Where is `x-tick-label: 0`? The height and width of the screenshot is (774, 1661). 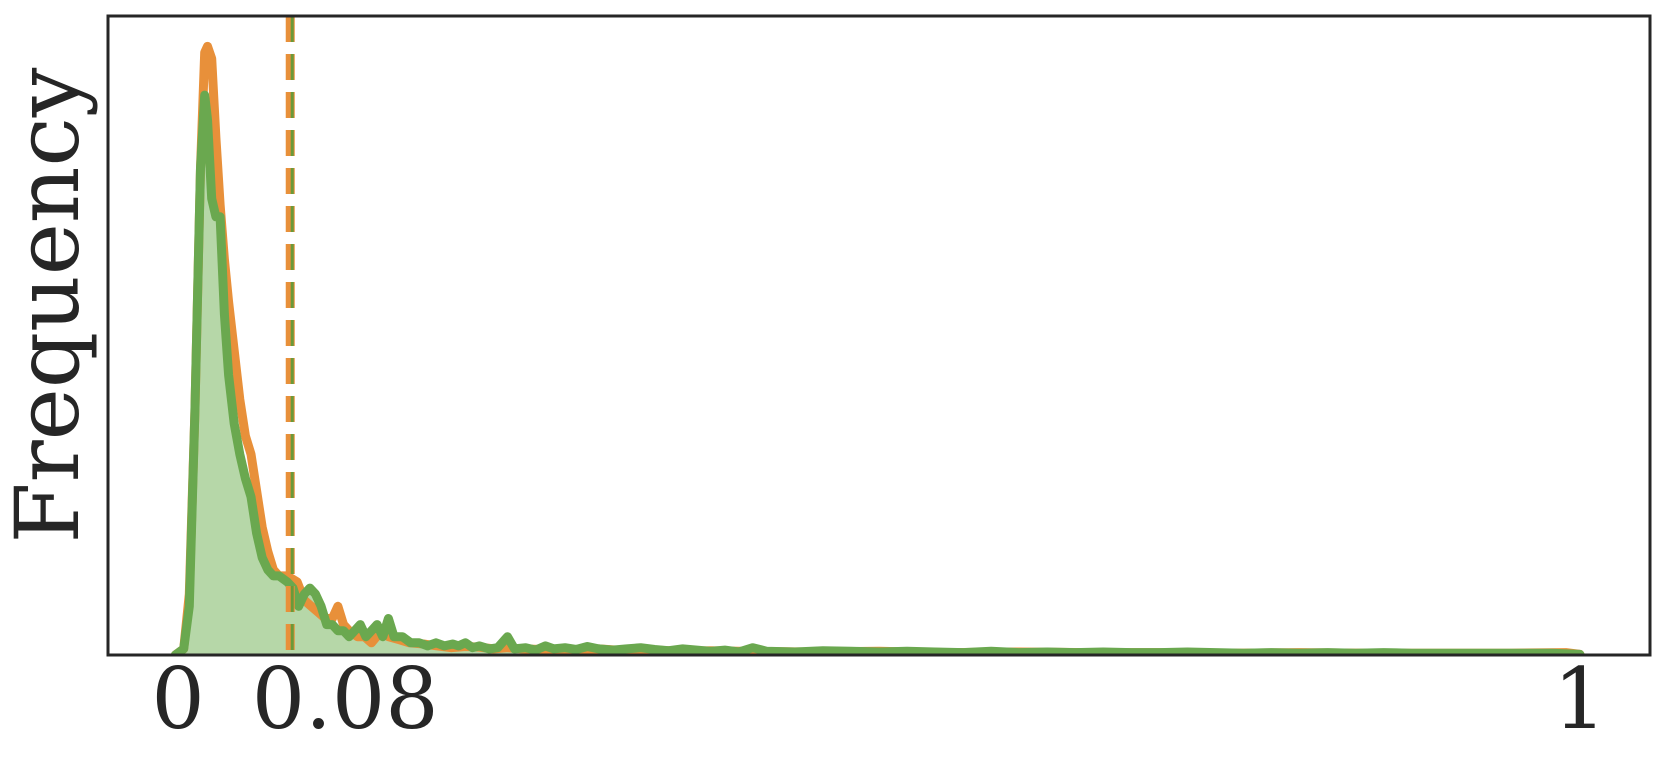 x-tick-label: 0 is located at coordinates (177, 699).